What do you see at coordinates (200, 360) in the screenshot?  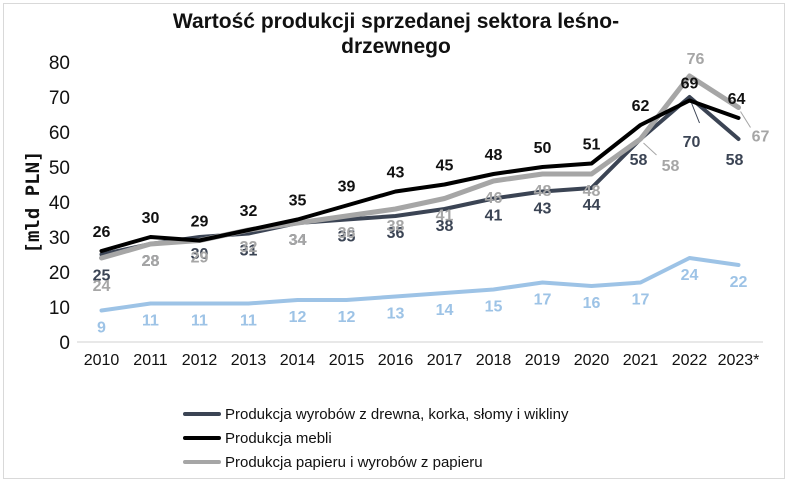 I see `x-tick-label: 2012` at bounding box center [200, 360].